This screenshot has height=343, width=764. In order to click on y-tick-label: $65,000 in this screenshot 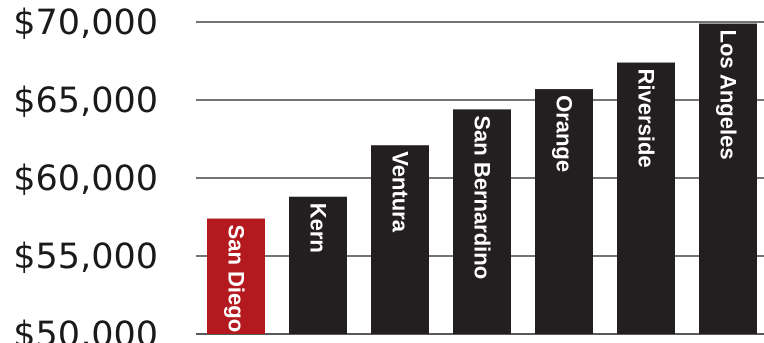, I will do `click(85, 101)`.